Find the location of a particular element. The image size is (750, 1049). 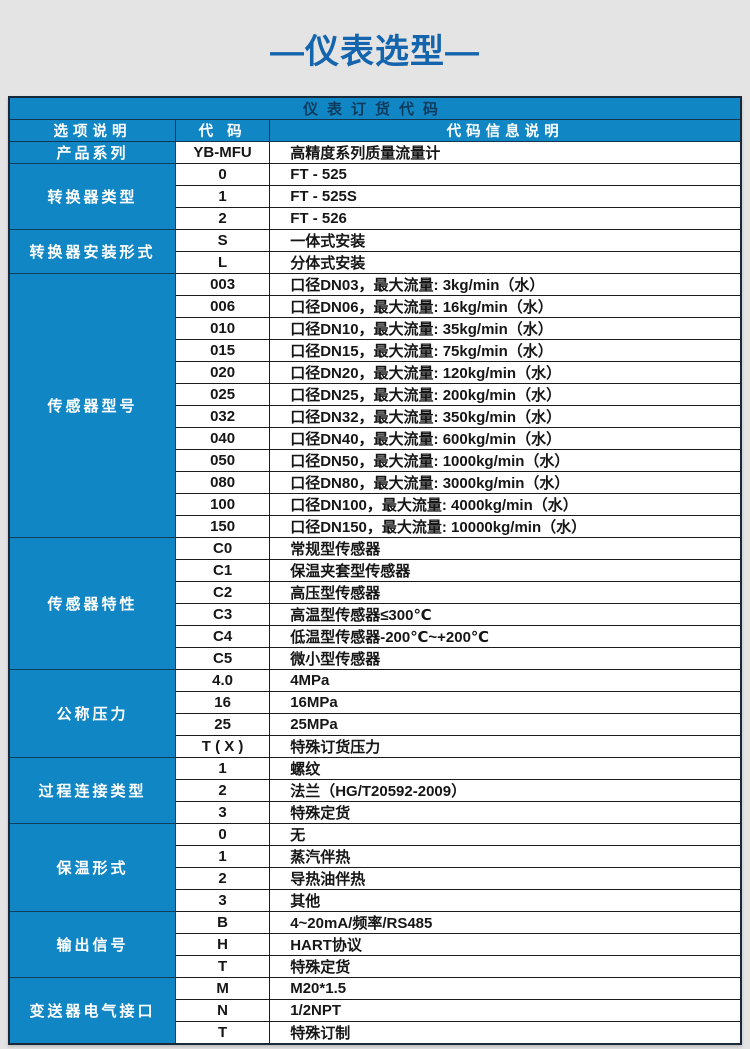

description-cell: 特殊订制 is located at coordinates (505, 1033).